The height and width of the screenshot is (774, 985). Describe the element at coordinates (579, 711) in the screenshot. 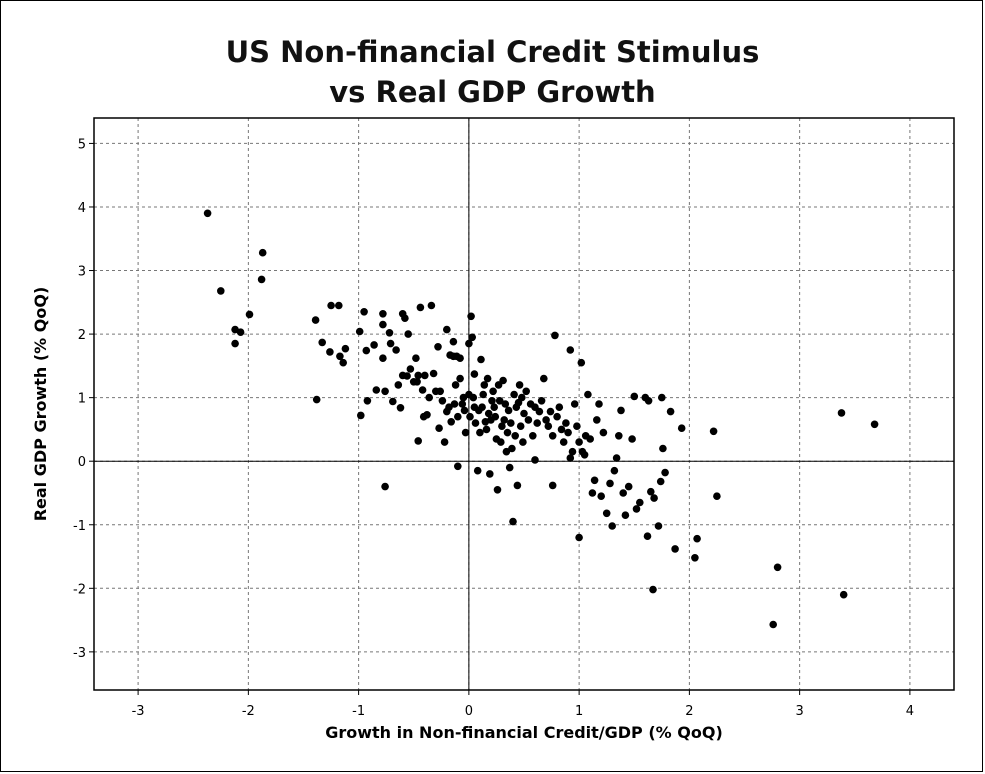

I see `x-tick-label: 1` at that location.